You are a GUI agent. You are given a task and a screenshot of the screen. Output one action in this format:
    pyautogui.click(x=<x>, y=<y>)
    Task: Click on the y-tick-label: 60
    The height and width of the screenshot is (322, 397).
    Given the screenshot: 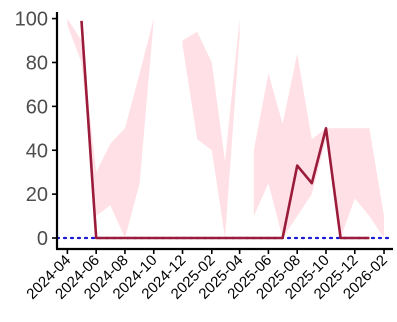 What is the action you would take?
    pyautogui.click(x=37, y=107)
    